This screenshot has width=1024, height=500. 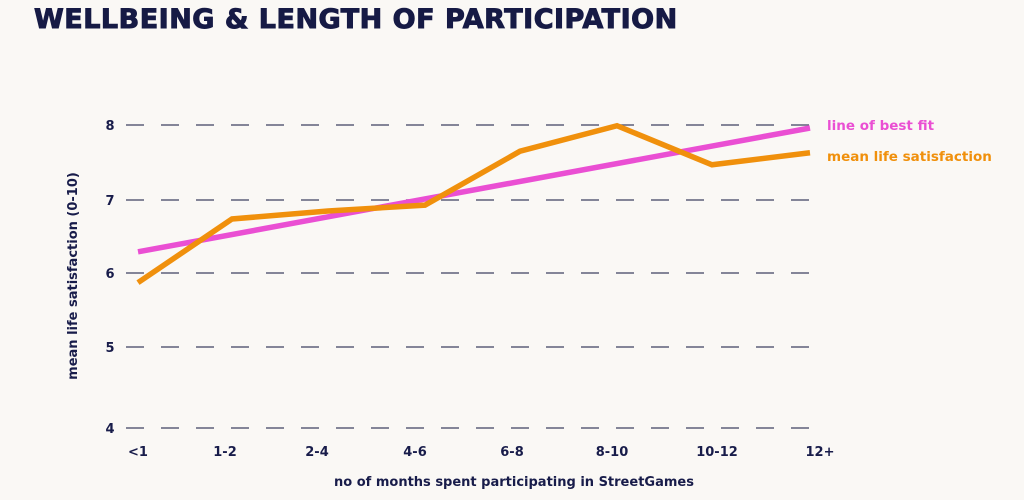 I want to click on x-tick-label: 4-6, so click(x=415, y=452).